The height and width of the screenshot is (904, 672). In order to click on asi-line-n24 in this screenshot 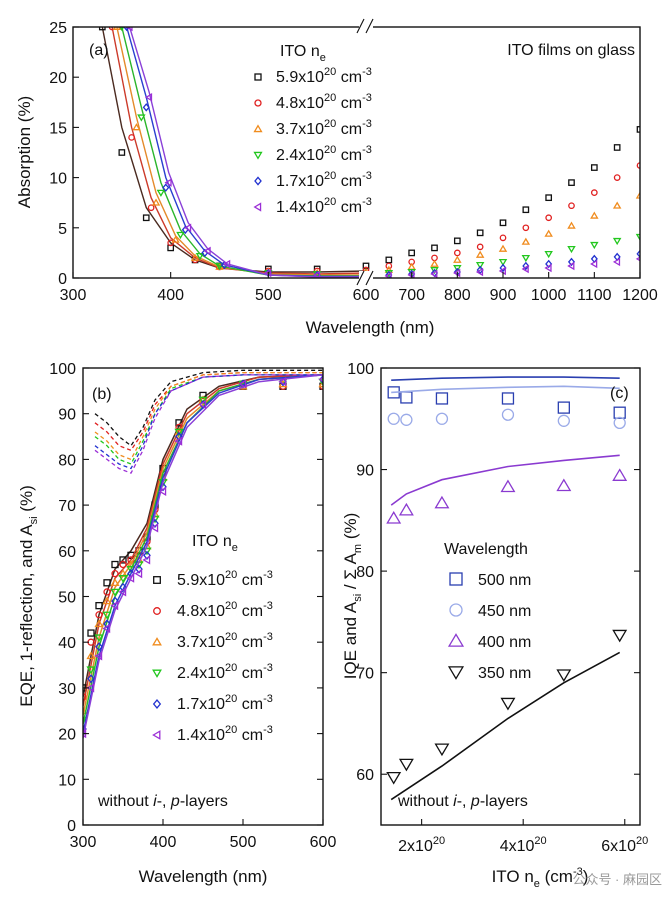, I will do `click(203, 549)`.